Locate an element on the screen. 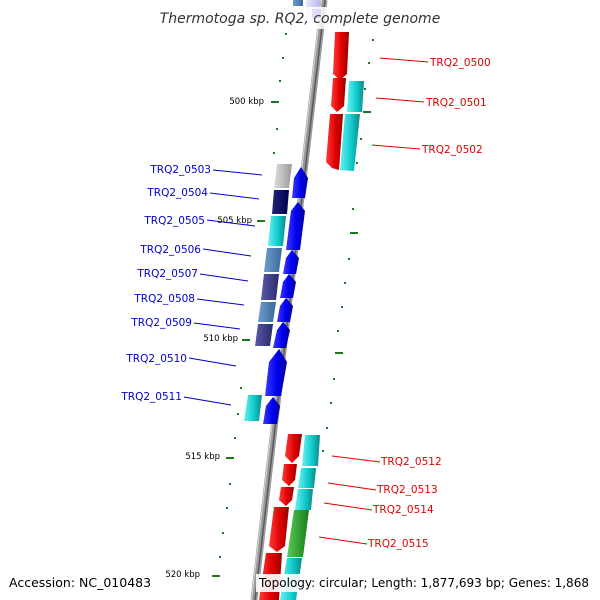 The image size is (600, 600). gene-label-trq2-0505: TRQ2_0505 is located at coordinates (174, 221).